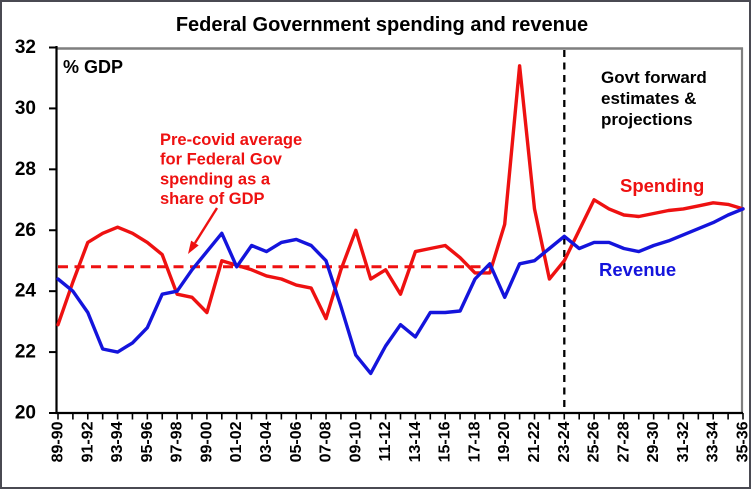  Describe the element at coordinates (564, 441) in the screenshot. I see `x-tick-label: 23-24` at that location.